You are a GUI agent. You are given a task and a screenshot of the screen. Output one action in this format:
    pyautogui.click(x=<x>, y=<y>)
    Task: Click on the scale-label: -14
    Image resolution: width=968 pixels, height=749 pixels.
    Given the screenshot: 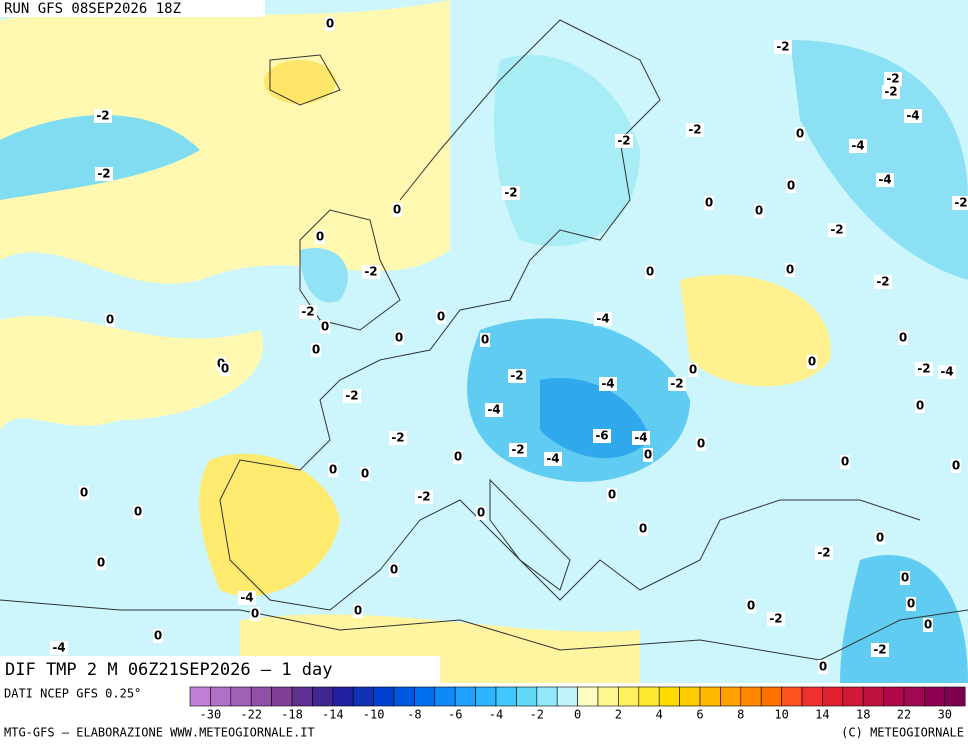 What is the action you would take?
    pyautogui.click(x=333, y=715)
    